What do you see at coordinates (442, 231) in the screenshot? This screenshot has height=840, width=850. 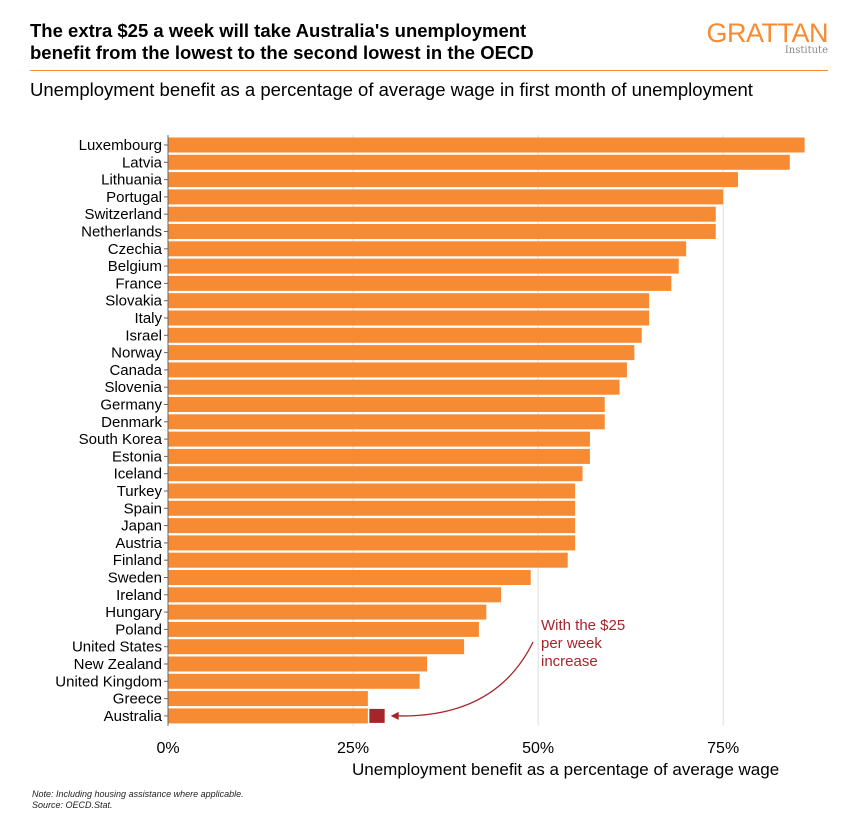 I see `bar-netherlands` at bounding box center [442, 231].